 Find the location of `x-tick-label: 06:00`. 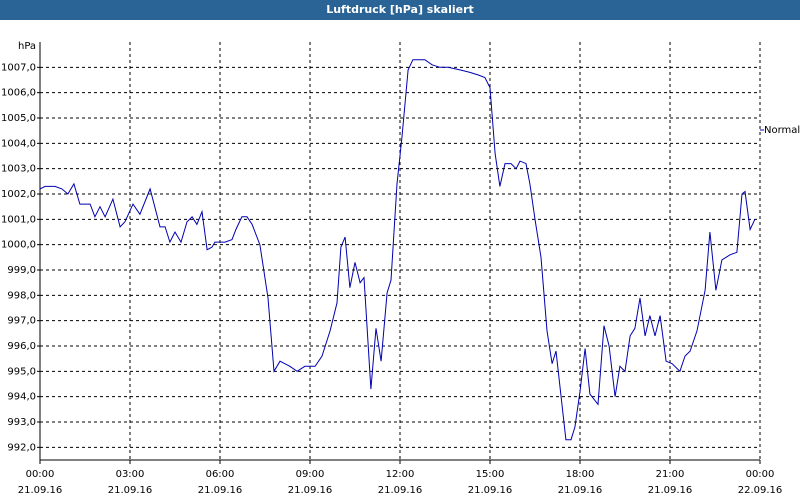

x-tick-label: 06:00 is located at coordinates (220, 474).